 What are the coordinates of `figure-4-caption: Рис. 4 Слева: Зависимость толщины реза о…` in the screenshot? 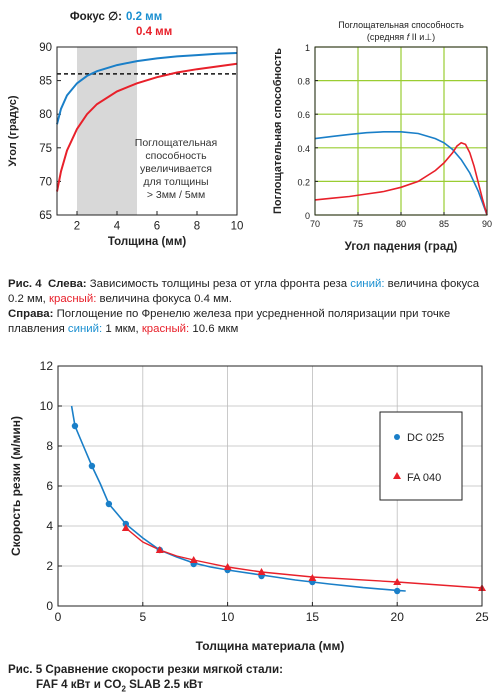 It's located at (251, 307).